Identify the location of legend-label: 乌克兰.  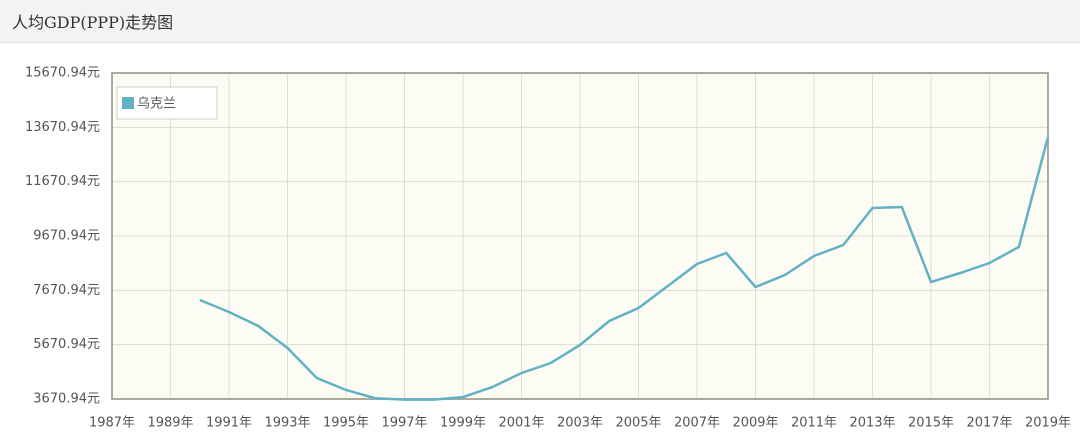
(156, 104).